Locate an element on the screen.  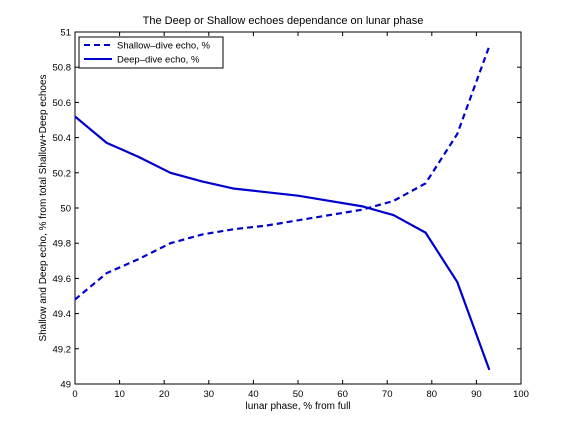
x-tick-label: 80 is located at coordinates (432, 394).